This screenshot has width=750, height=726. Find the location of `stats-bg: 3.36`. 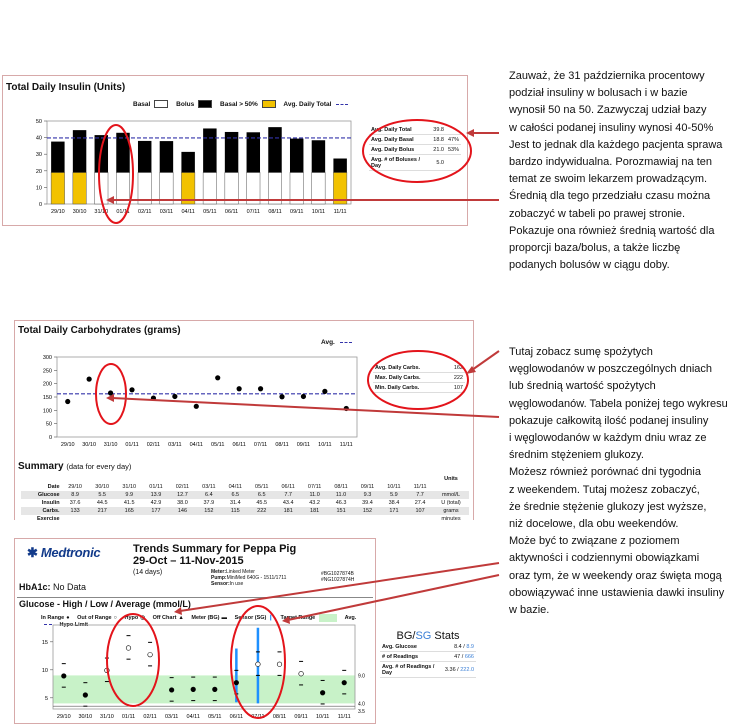

stats-bg: 3.36 is located at coordinates (450, 669).